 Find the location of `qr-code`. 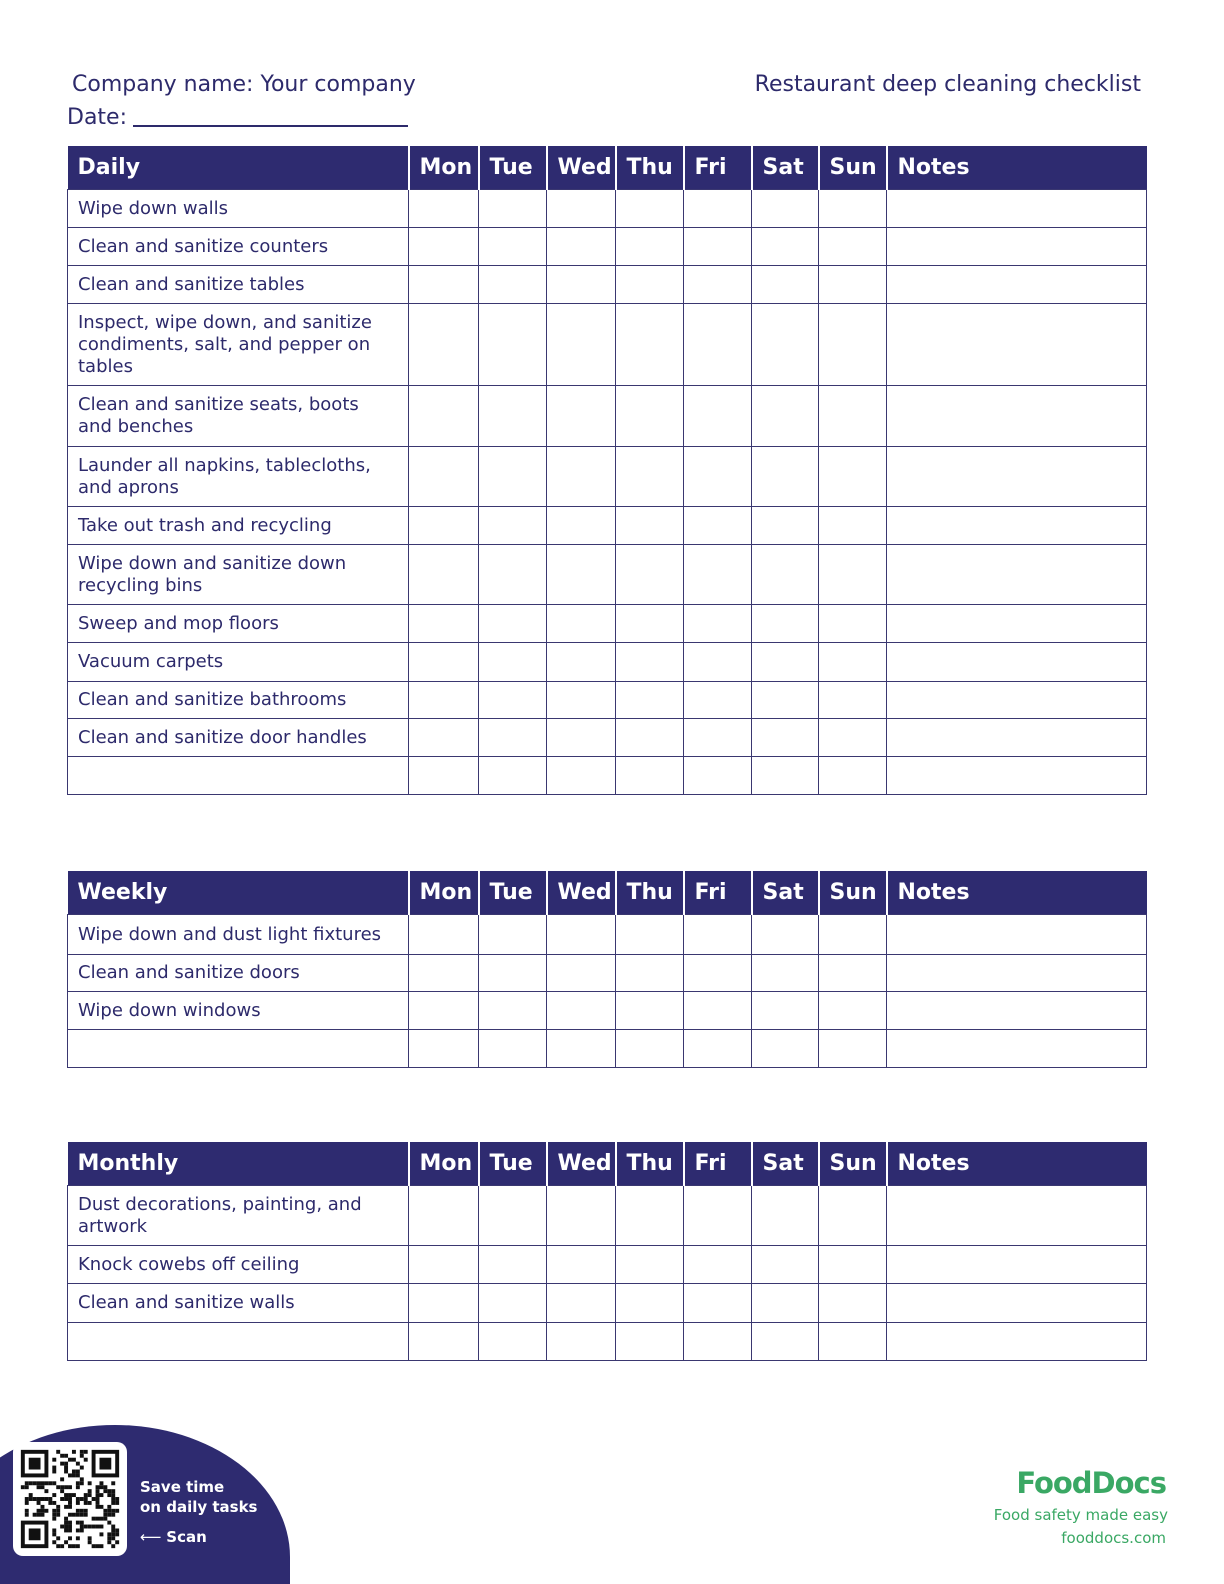

qr-code is located at coordinates (70, 1499).